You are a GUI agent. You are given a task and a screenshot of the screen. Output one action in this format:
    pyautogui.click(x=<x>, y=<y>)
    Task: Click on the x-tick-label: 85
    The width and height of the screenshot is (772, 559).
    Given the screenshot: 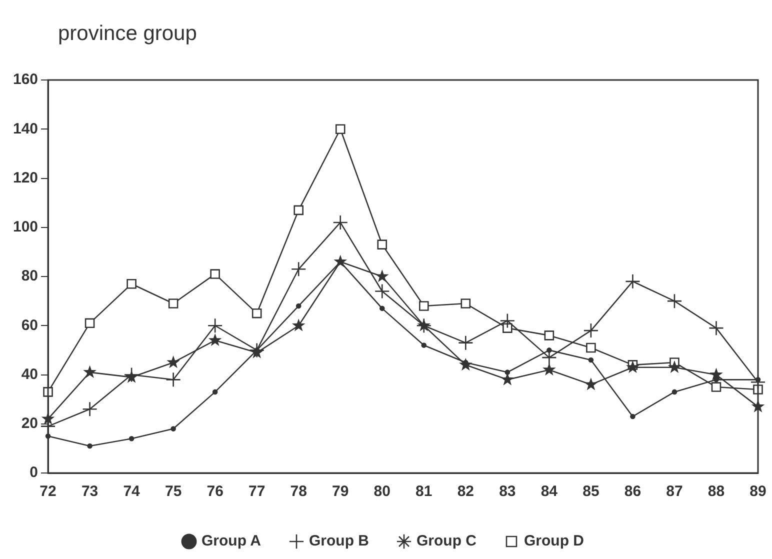 What is the action you would take?
    pyautogui.click(x=591, y=491)
    